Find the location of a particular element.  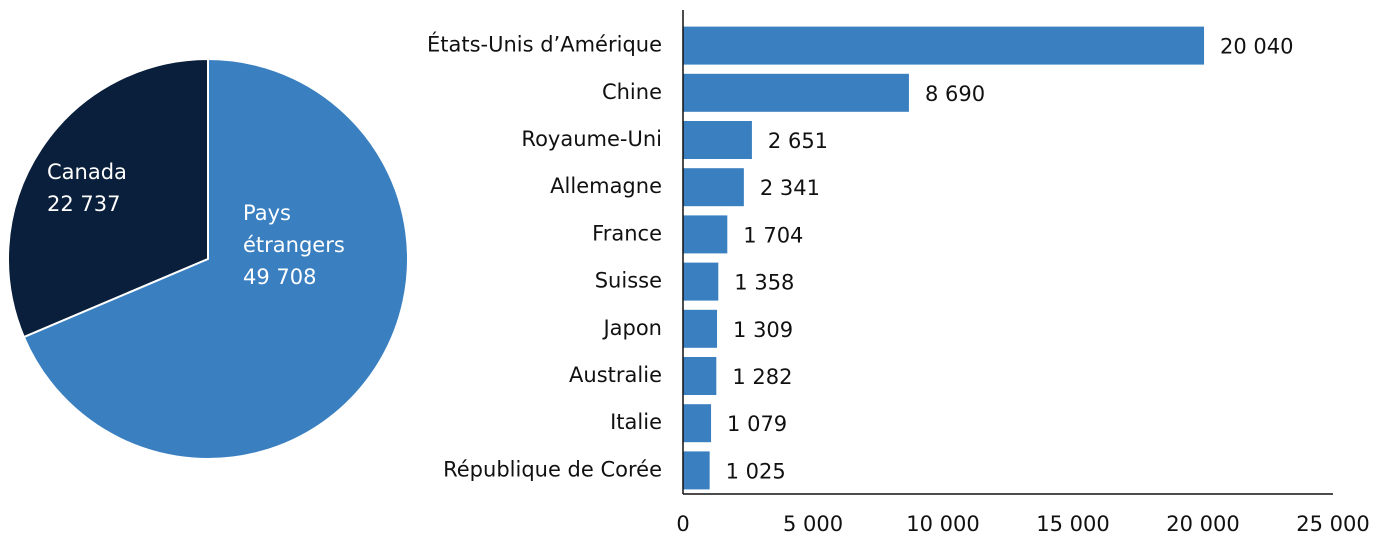

y-tick-label: France is located at coordinates (627, 233).